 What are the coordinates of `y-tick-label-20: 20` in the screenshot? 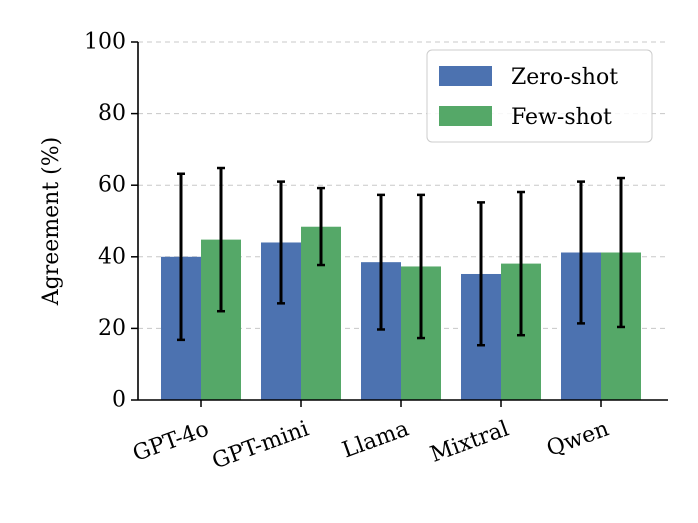 It's located at (112, 328).